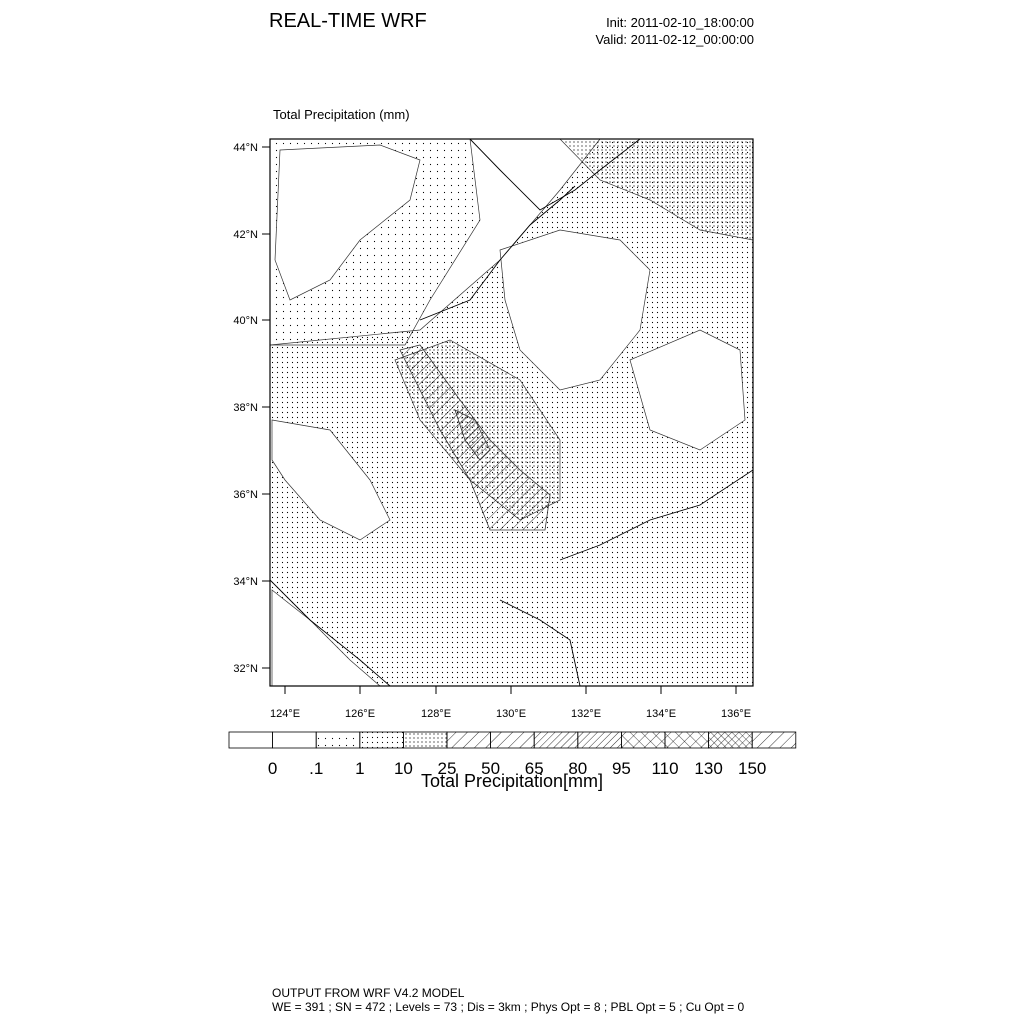  I want to click on lon-label: 124°E, so click(285, 714).